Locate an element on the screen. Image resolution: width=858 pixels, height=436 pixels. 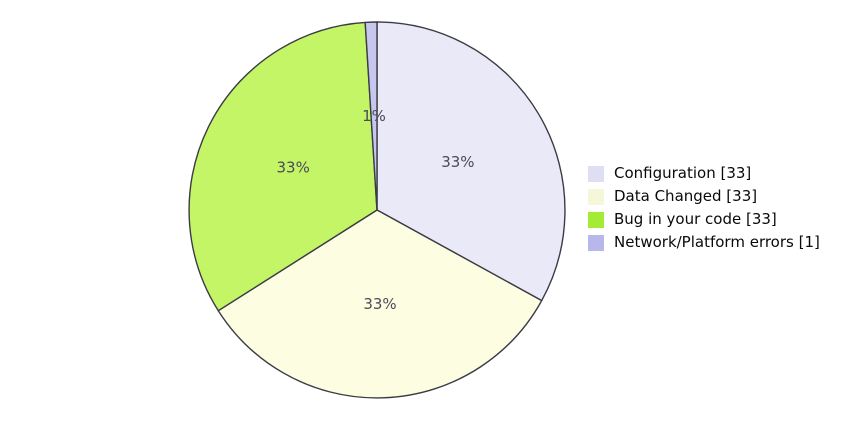
pie-slice-bug-in-your-code is located at coordinates (283, 166).